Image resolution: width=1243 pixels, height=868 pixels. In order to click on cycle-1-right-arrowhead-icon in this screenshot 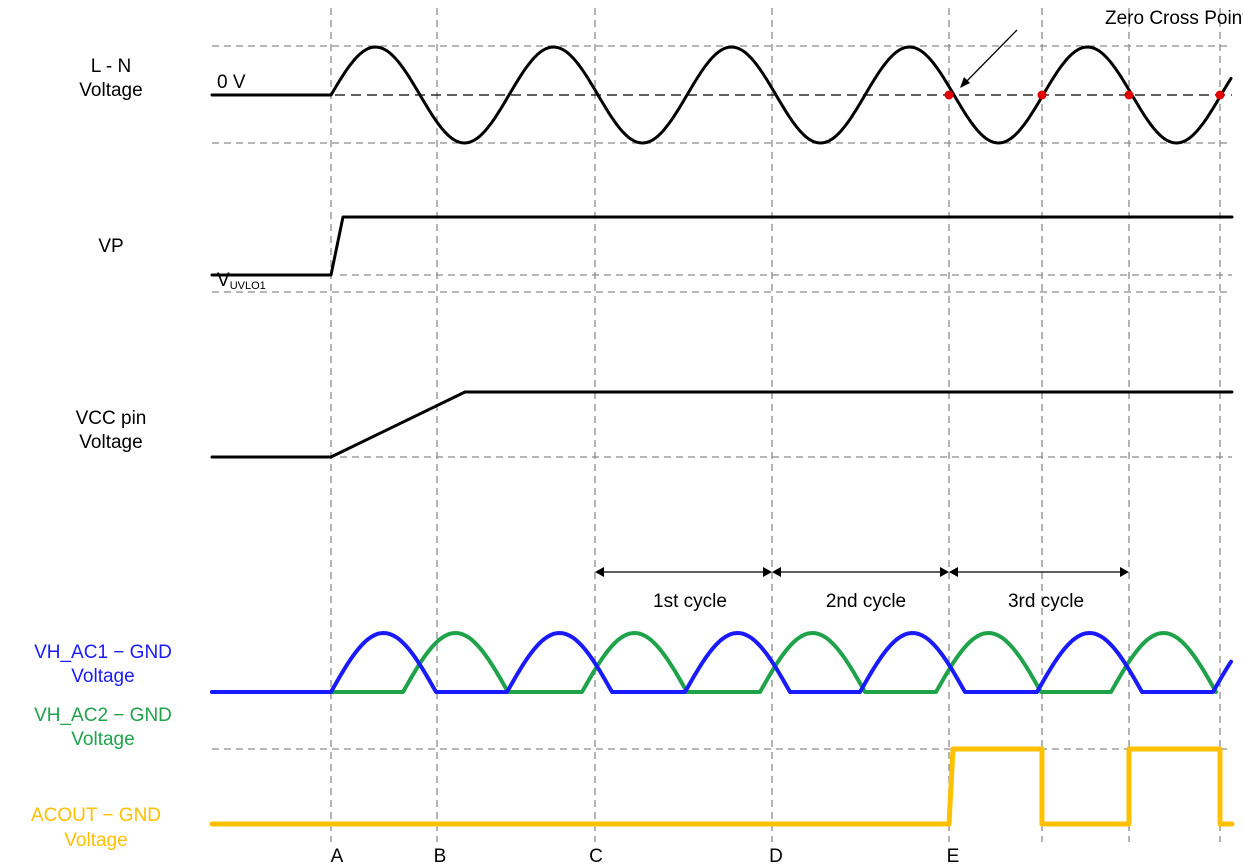, I will do `click(767, 572)`.